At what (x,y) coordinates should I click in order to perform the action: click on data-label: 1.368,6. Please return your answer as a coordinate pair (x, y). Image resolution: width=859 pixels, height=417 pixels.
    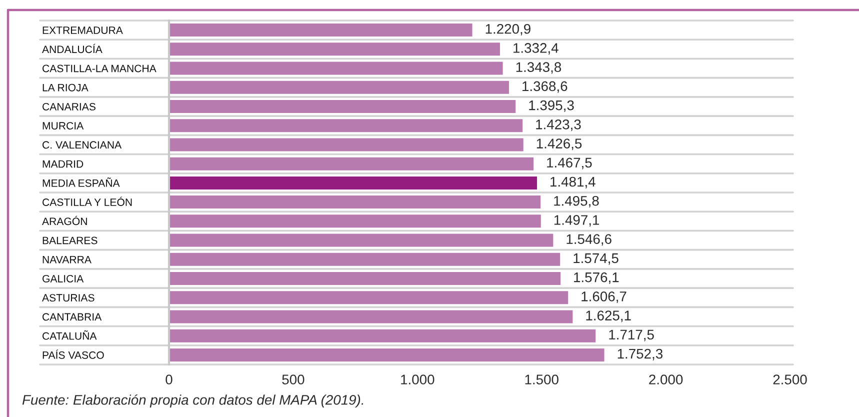
    Looking at the image, I should click on (545, 87).